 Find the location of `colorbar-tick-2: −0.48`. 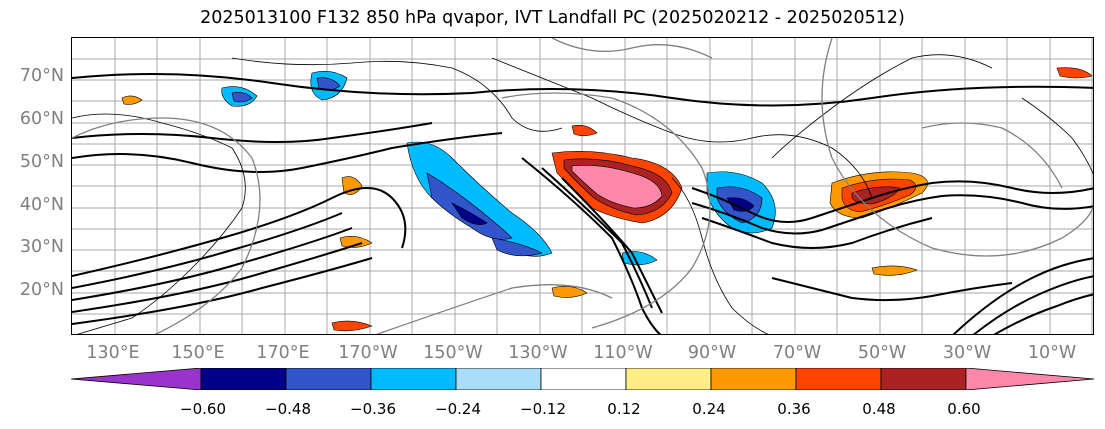

colorbar-tick-2: −0.48 is located at coordinates (288, 409).